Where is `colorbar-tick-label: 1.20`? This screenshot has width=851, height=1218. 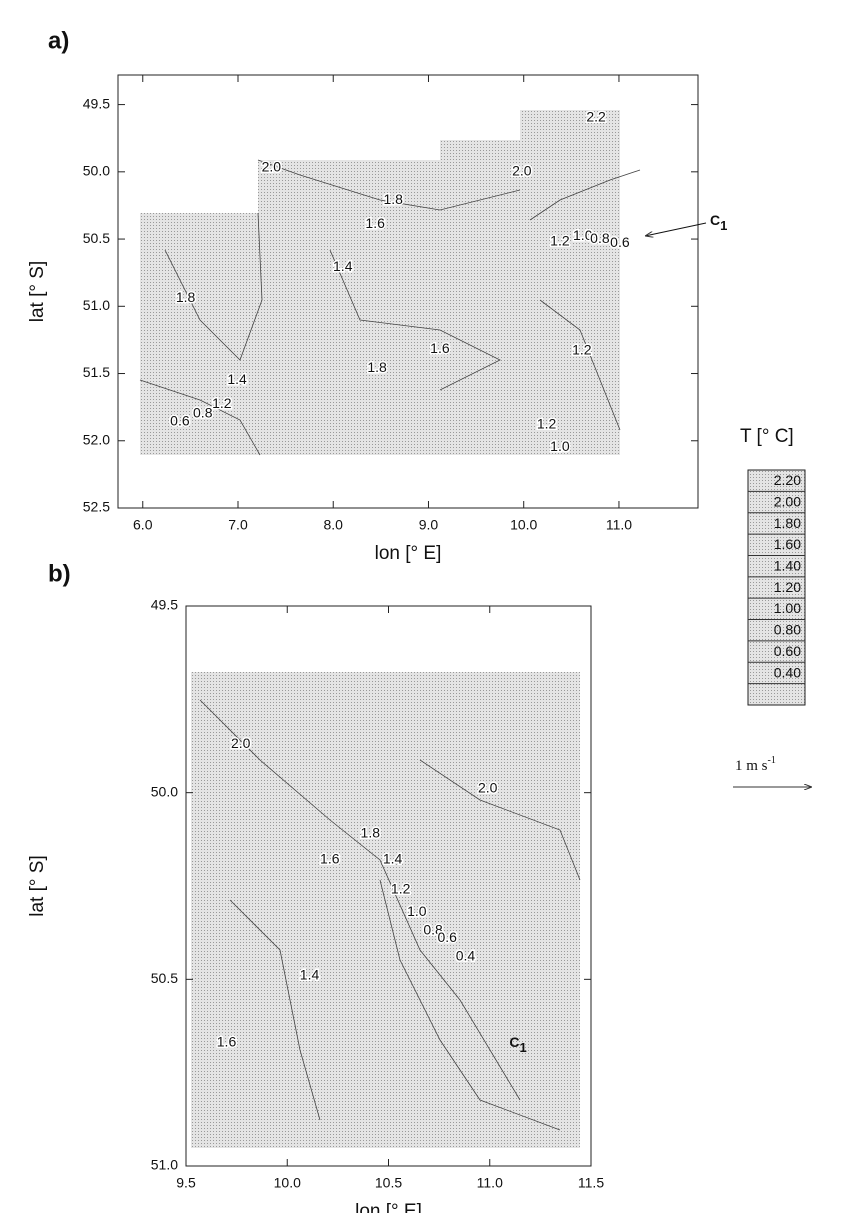 colorbar-tick-label: 1.20 is located at coordinates (787, 587).